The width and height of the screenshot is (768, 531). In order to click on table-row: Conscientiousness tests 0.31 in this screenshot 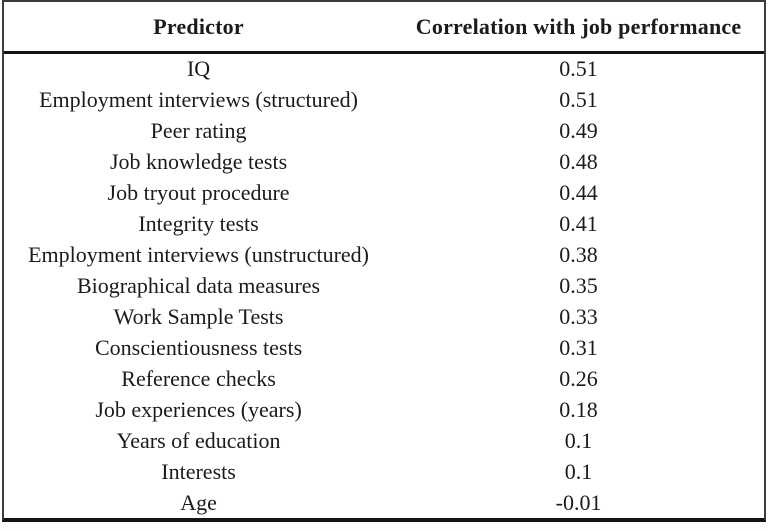, I will do `click(384, 347)`.